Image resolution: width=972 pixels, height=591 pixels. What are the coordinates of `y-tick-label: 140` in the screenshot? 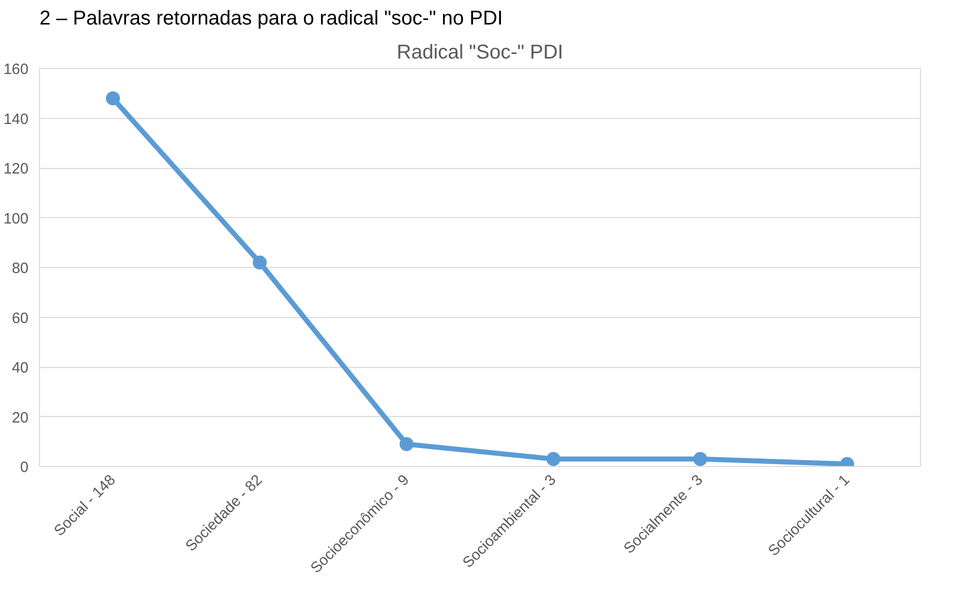 It's located at (16, 119).